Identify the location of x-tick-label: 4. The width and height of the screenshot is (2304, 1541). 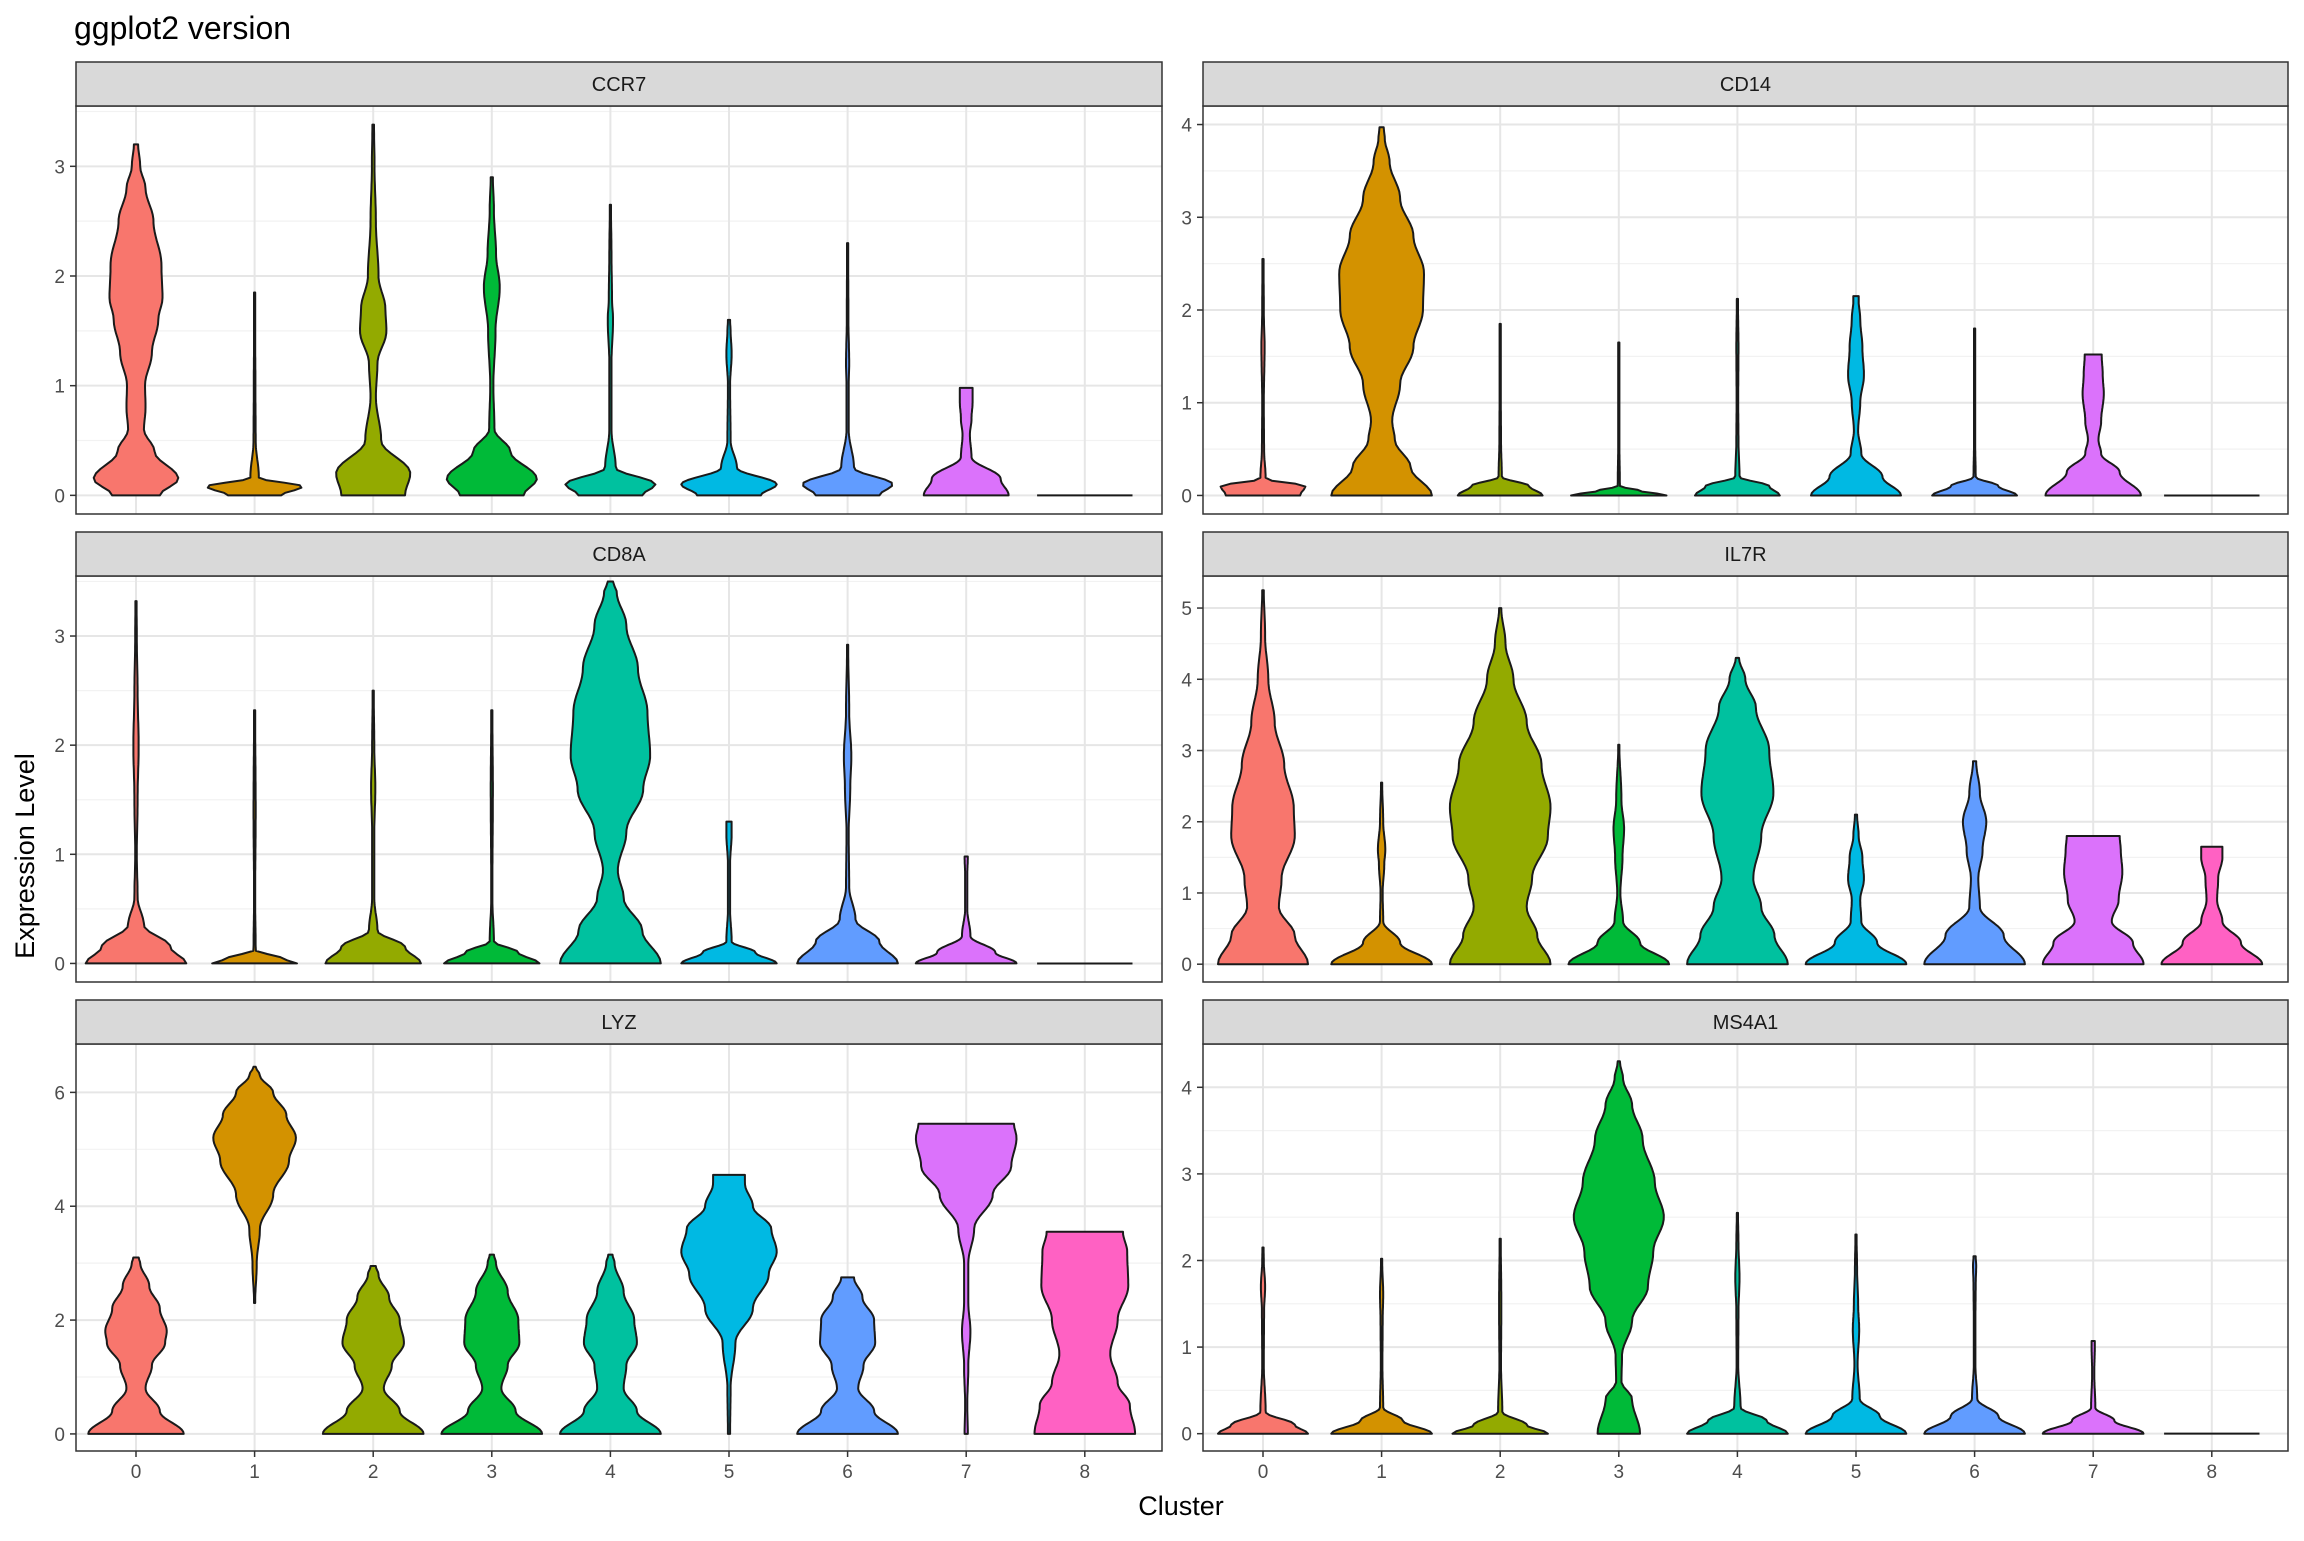
(1737, 1472).